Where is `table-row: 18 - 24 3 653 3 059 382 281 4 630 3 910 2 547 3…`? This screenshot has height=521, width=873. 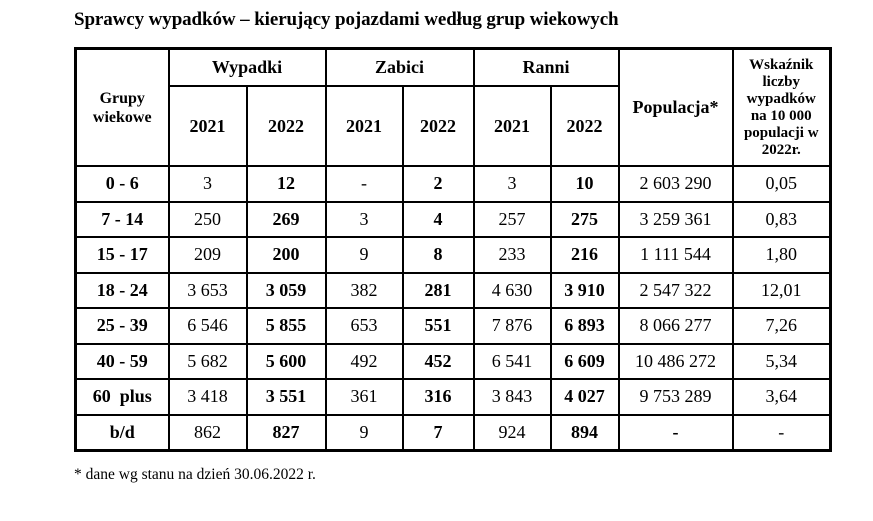 table-row: 18 - 24 3 653 3 059 382 281 4 630 3 910 2 547 3… is located at coordinates (453, 290).